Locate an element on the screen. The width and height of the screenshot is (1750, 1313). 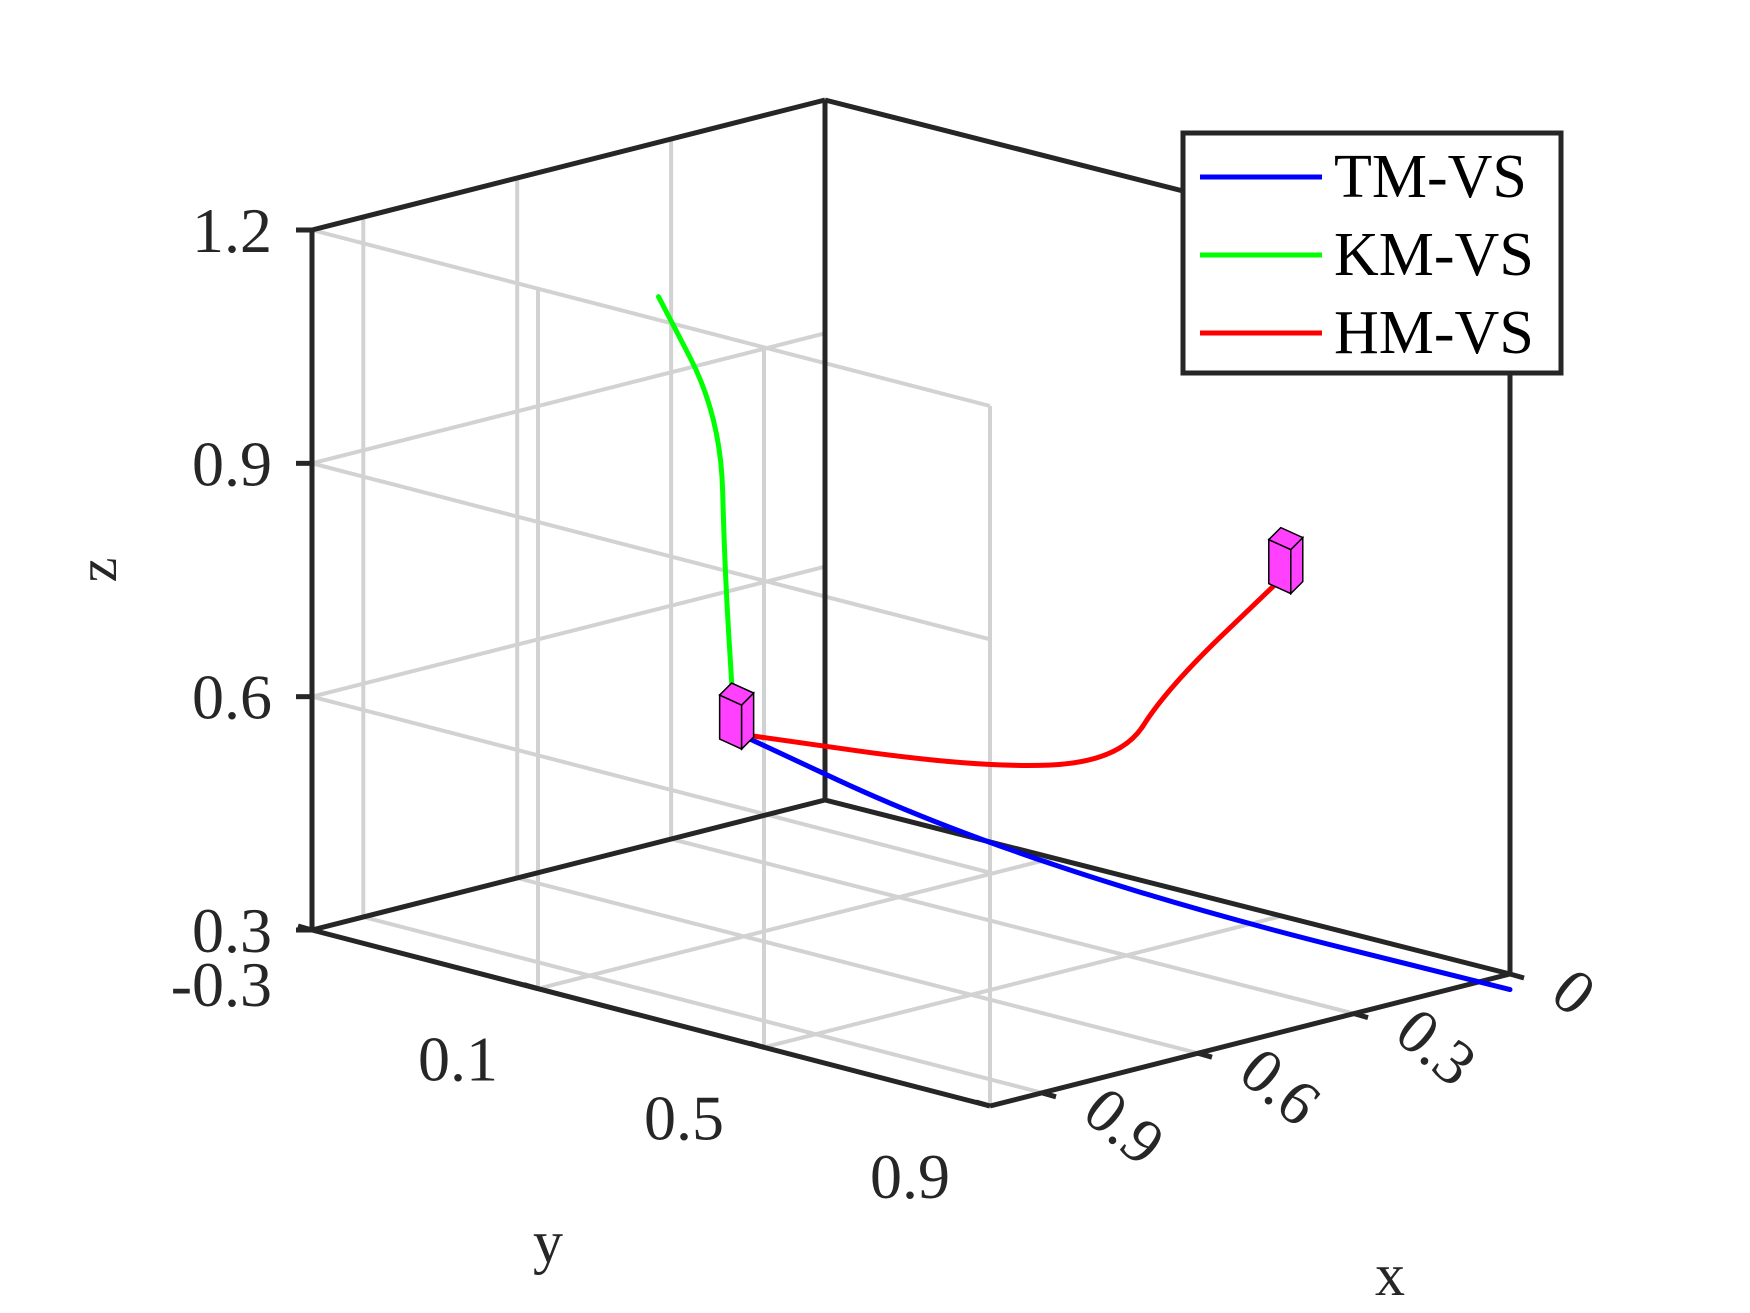
x-tick-label: 0.6 is located at coordinates (1280, 1087).